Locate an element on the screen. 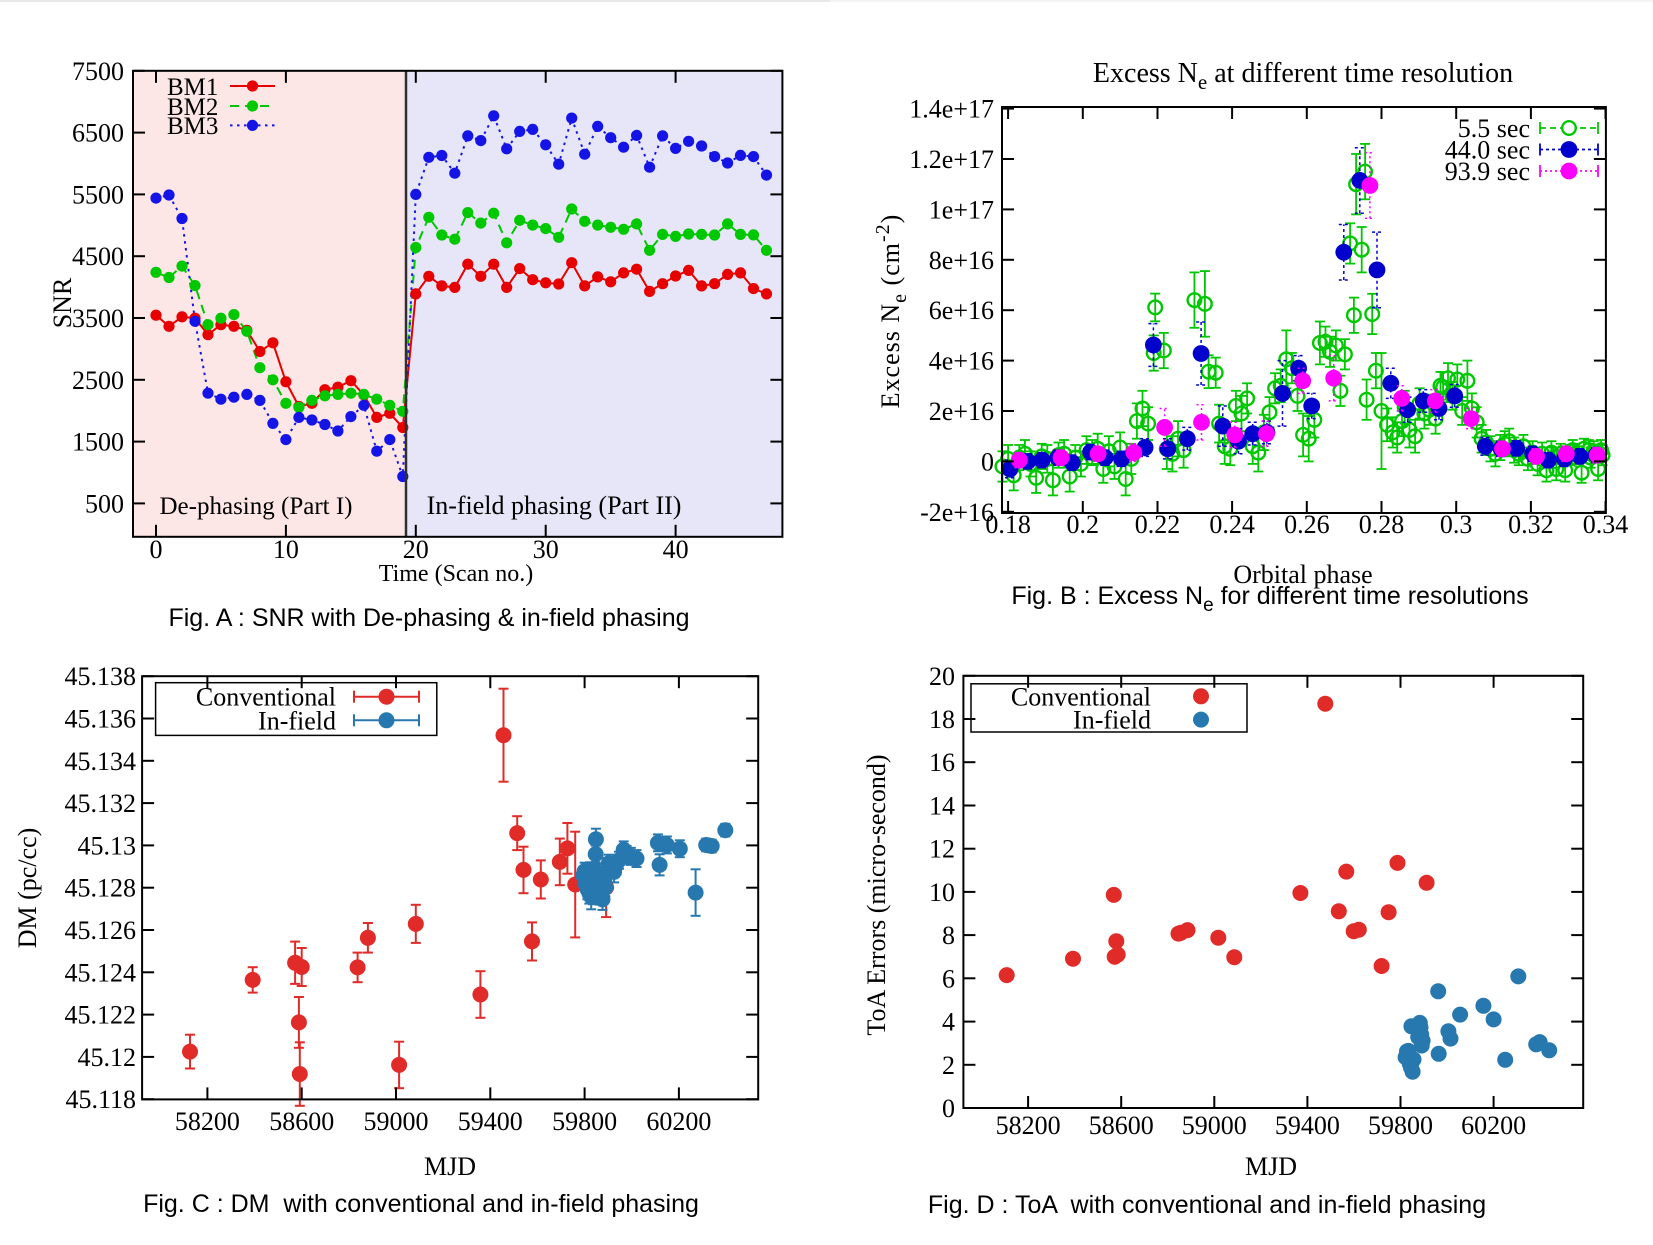  svg-text: 45.12 is located at coordinates (107, 1057).